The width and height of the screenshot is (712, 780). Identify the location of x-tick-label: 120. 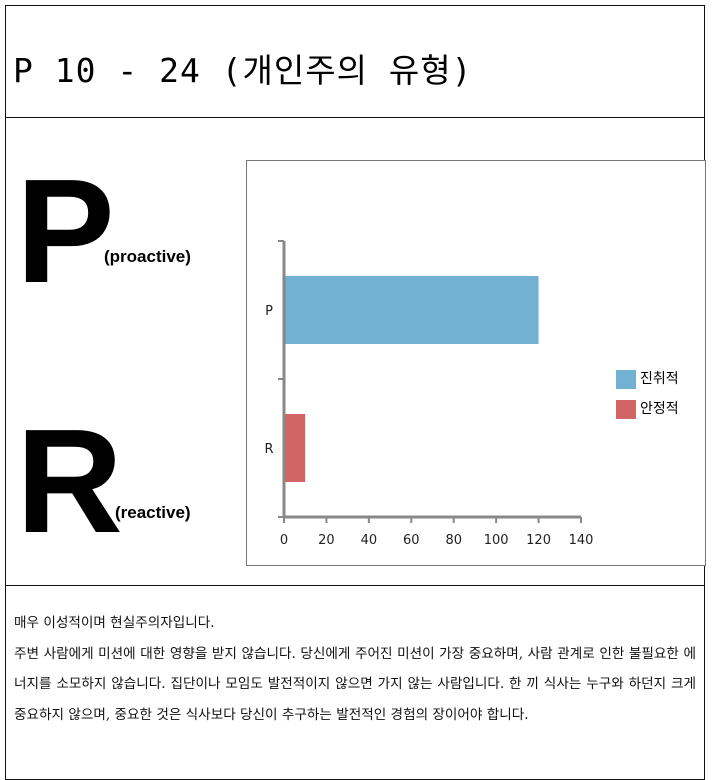
(538, 540).